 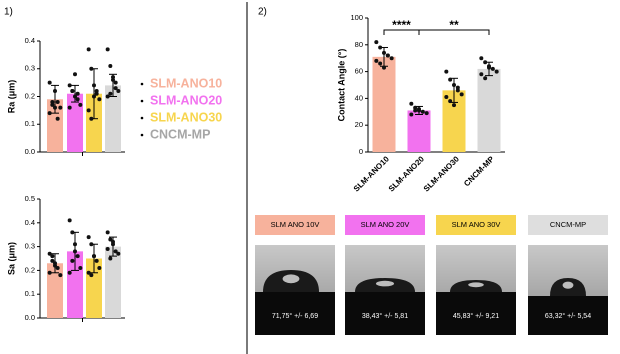 What do you see at coordinates (11, 258) in the screenshot?
I see `y-axis-label: Sa (μm)` at bounding box center [11, 258].